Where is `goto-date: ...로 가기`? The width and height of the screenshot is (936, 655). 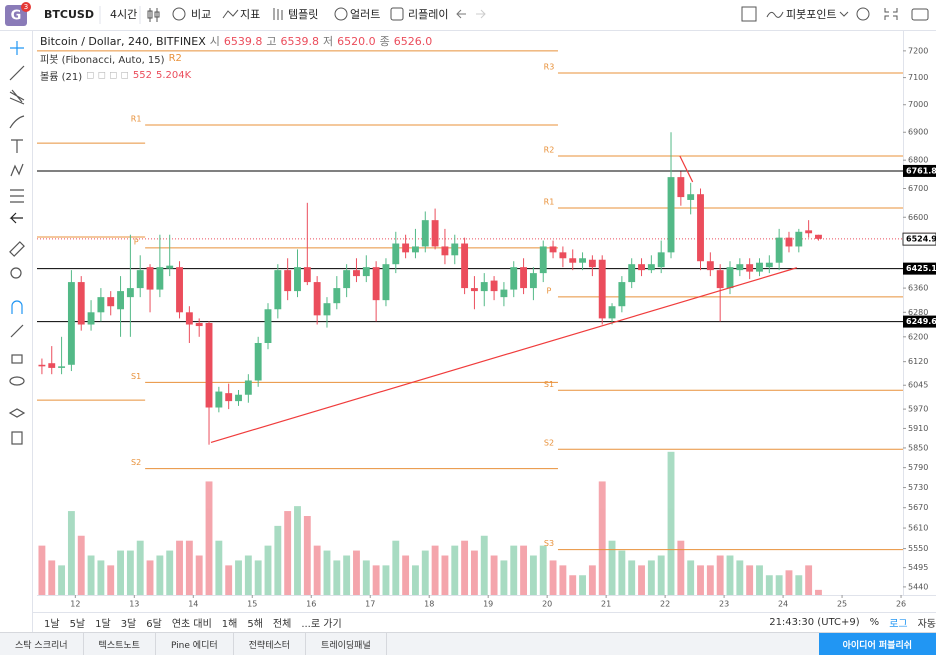
goto-date: ...로 가기 is located at coordinates (321, 624).